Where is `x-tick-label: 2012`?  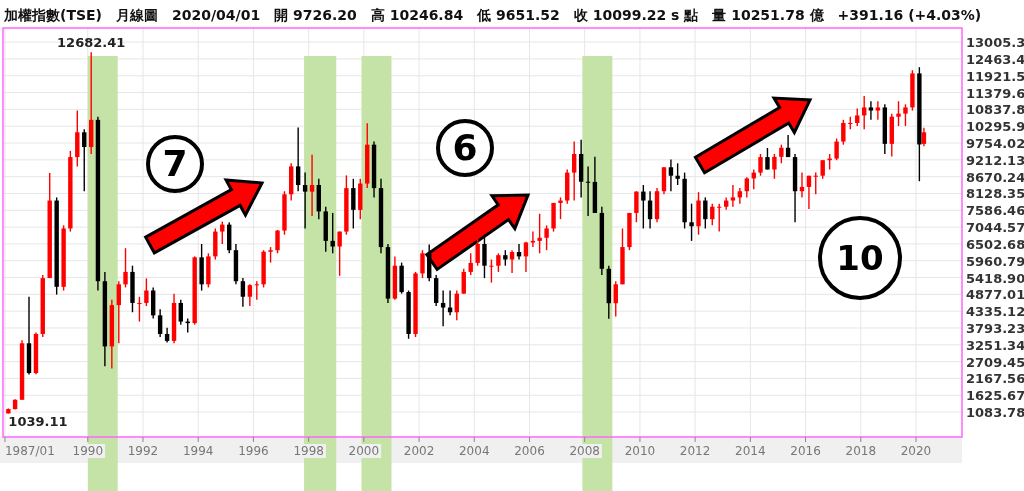 x-tick-label: 2012 is located at coordinates (695, 451).